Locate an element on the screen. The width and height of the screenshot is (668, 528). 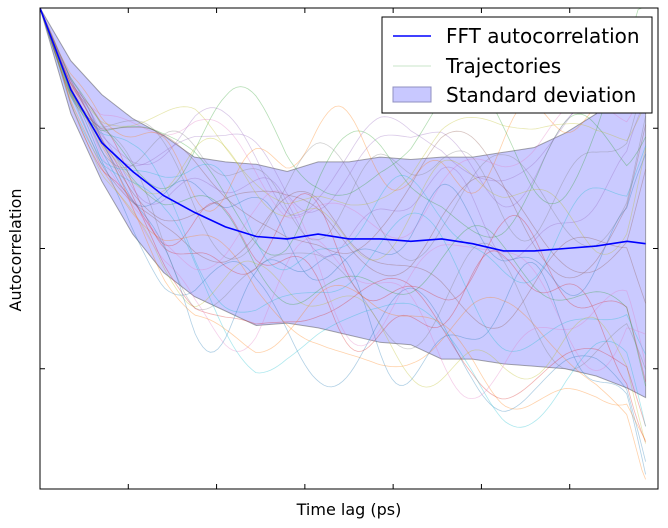
y-axis-label: Autocorrelation is located at coordinates (15, 250).